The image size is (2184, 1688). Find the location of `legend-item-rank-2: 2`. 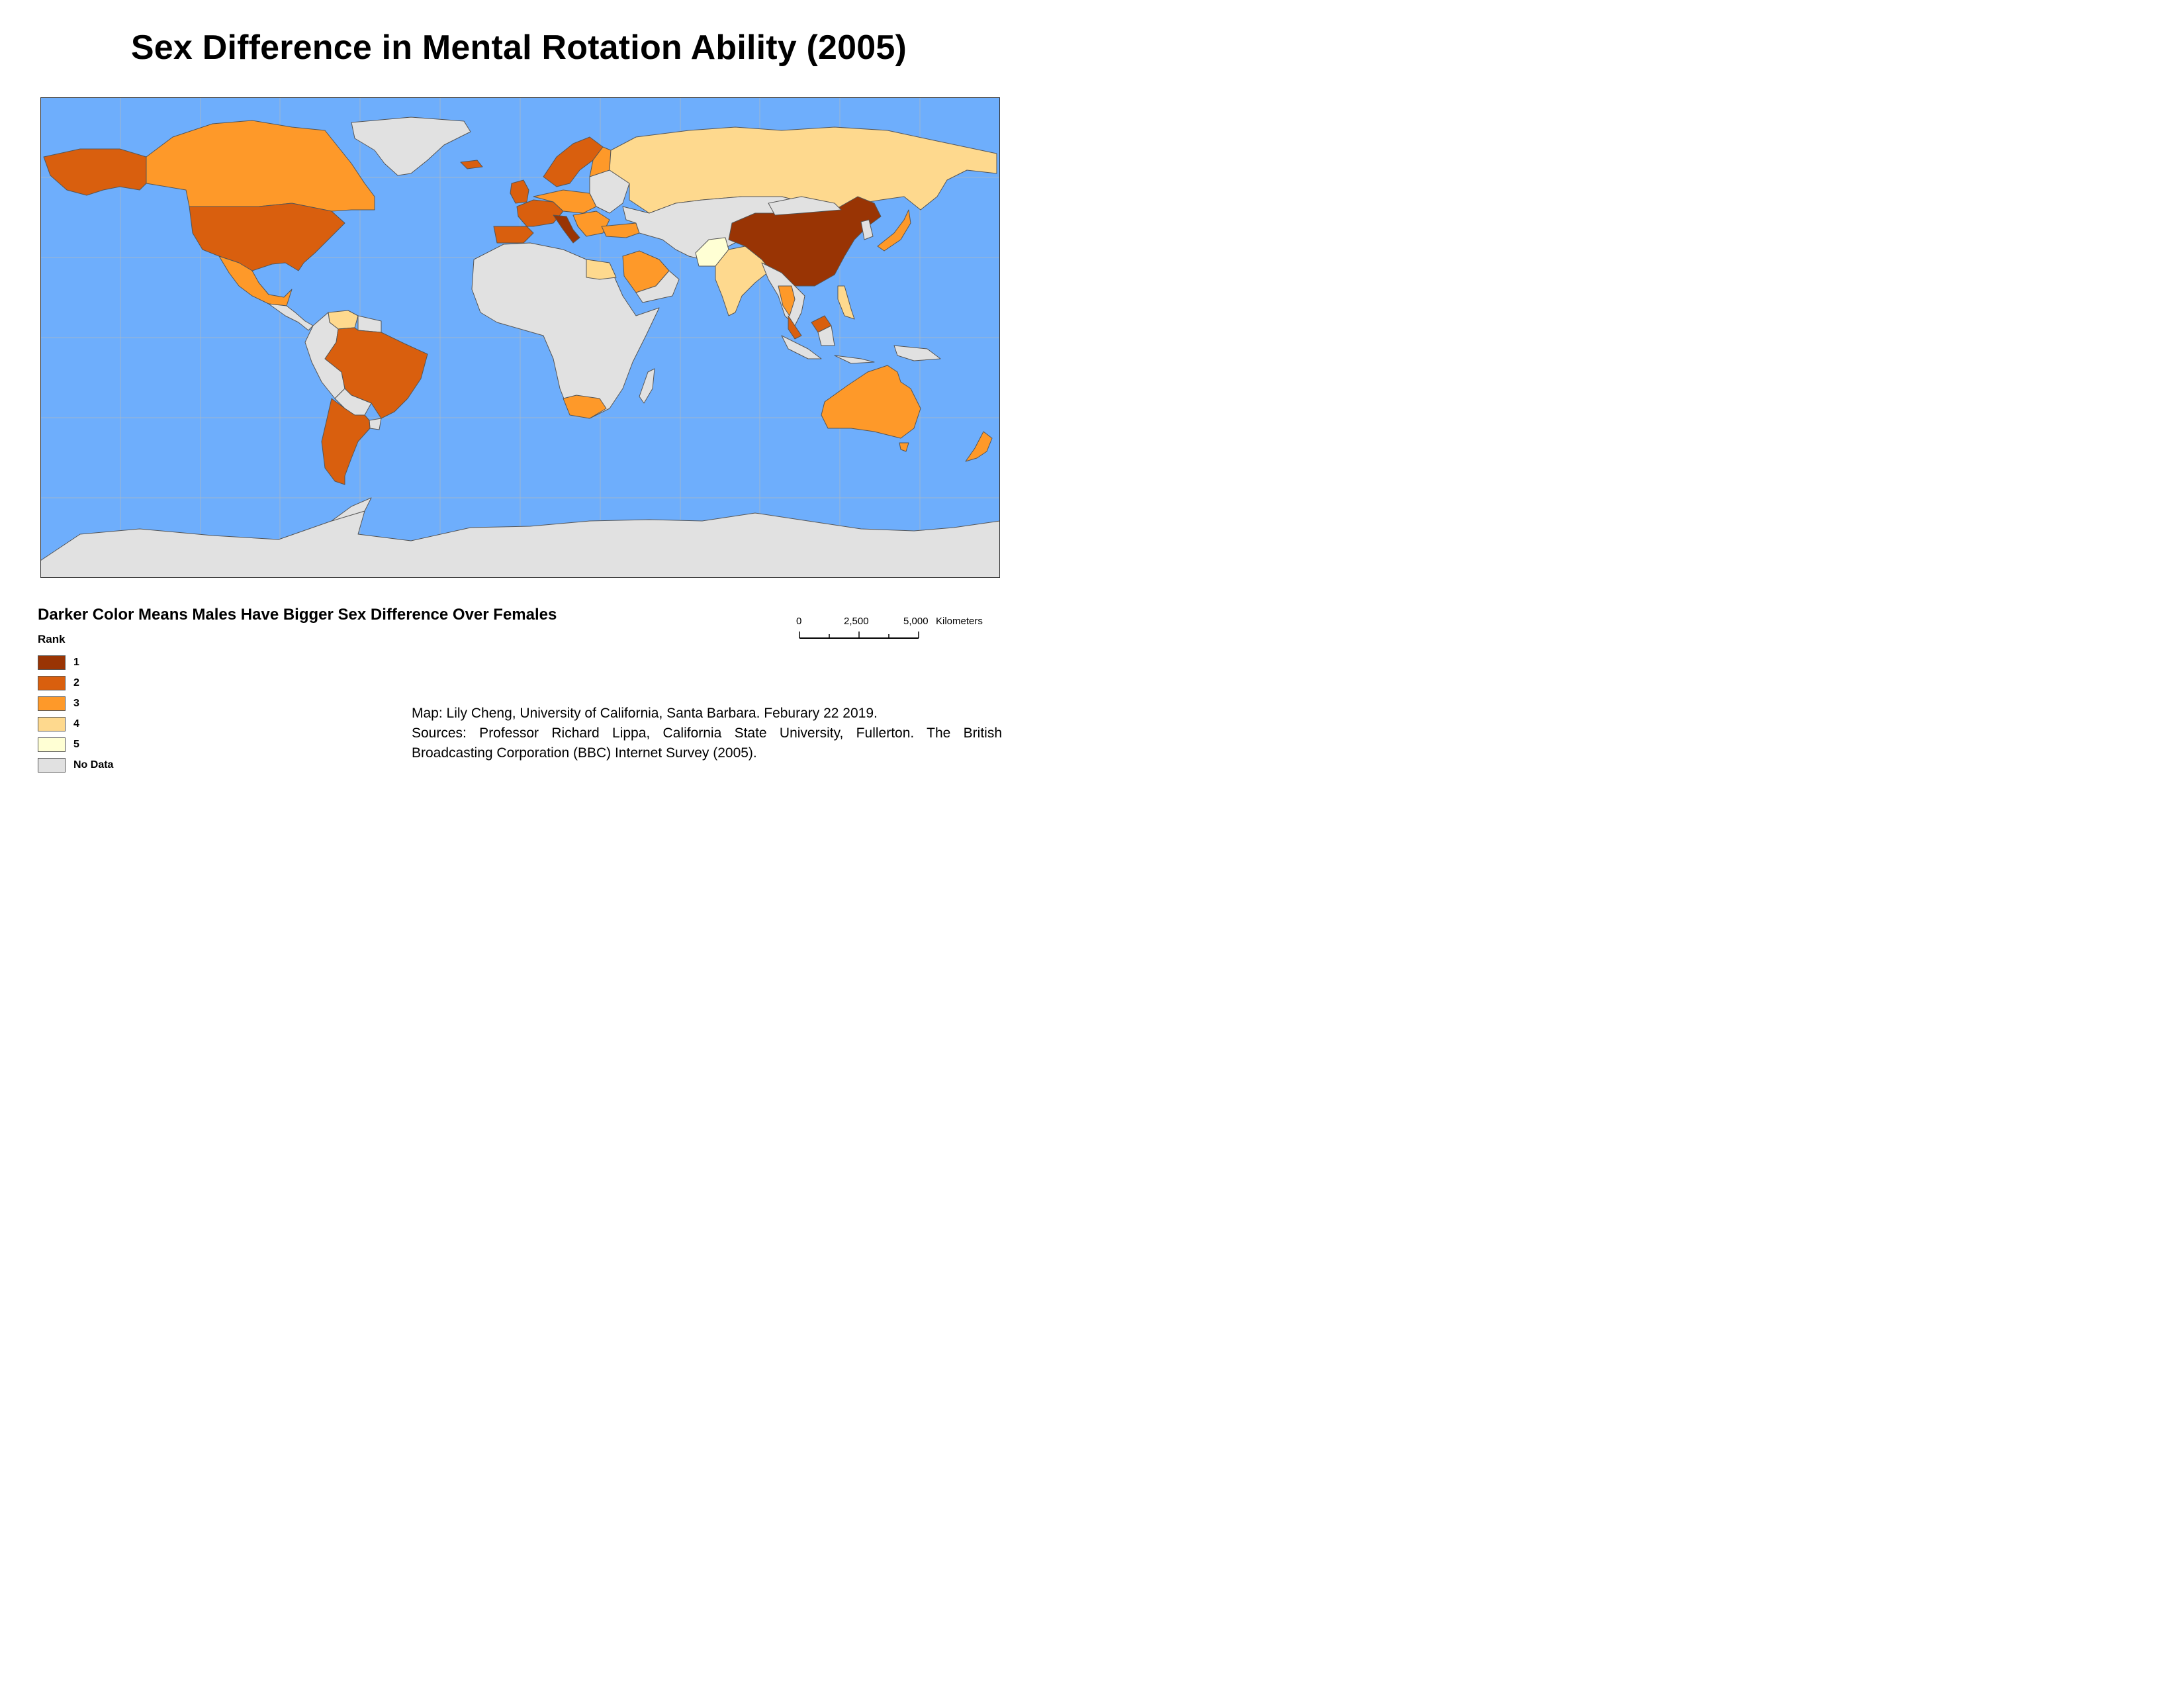

legend-item-rank-2: 2 is located at coordinates (75, 683).